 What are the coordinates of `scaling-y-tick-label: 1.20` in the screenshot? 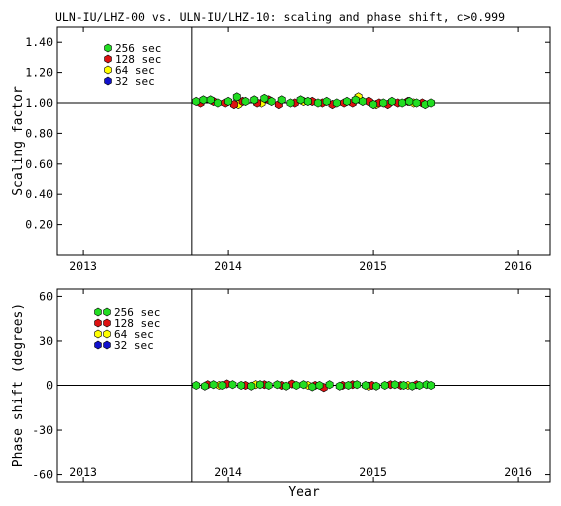 It's located at (39, 73).